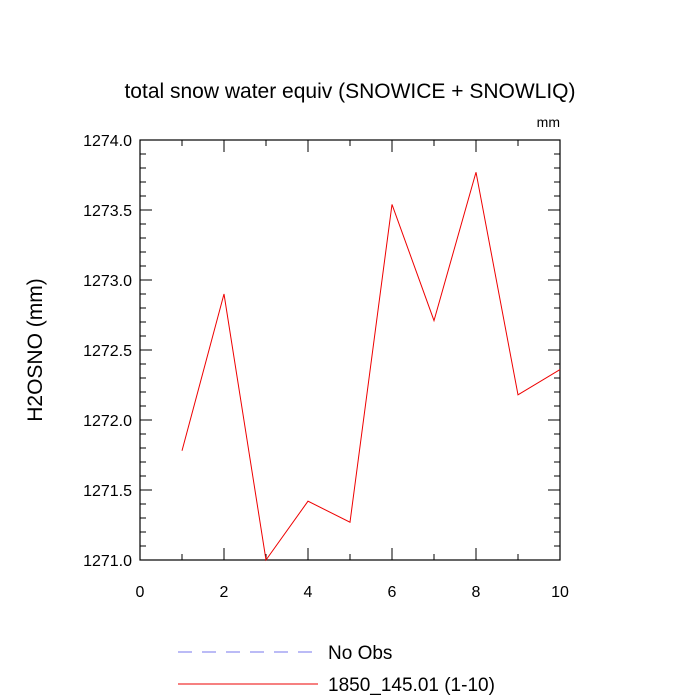 The height and width of the screenshot is (700, 700). Describe the element at coordinates (308, 592) in the screenshot. I see `x-tick-label: 4` at that location.